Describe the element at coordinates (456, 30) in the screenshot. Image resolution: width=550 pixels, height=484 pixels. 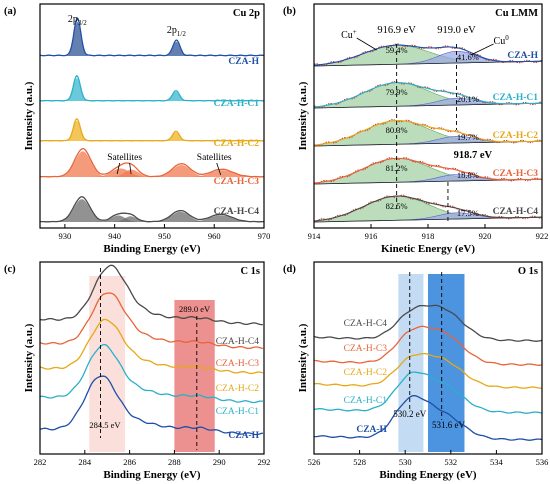
I see `peak-label: 919.0 eV` at that location.